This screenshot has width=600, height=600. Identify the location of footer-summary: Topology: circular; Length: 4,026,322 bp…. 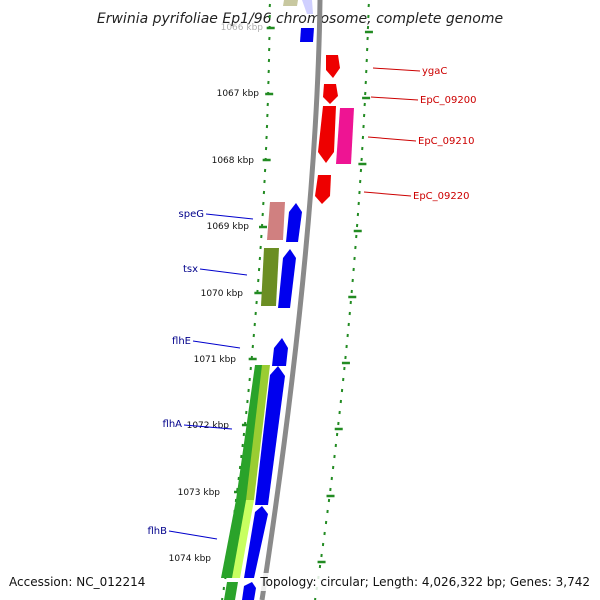
(424, 582).